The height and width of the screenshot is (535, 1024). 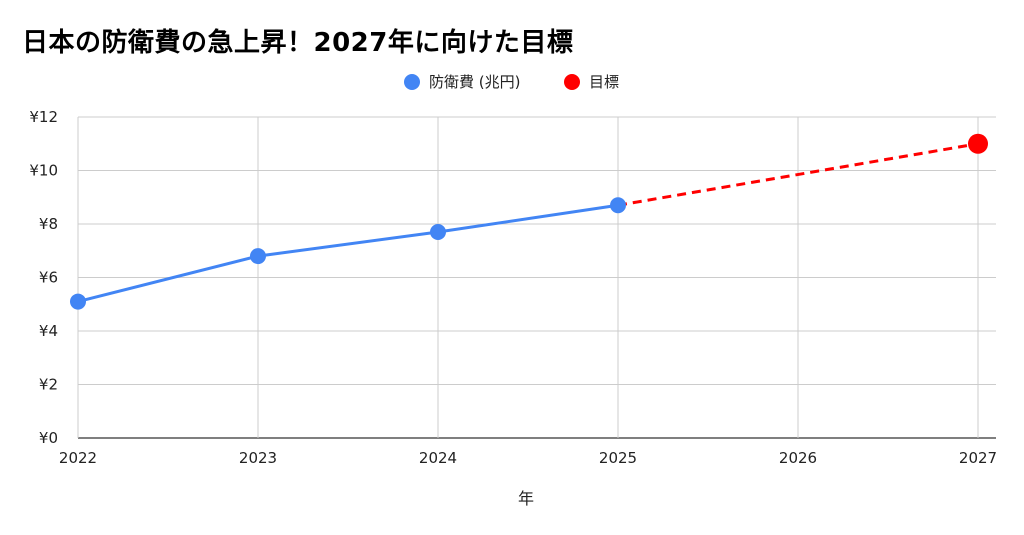 What do you see at coordinates (978, 458) in the screenshot?
I see `x-tick-label: 2027` at bounding box center [978, 458].